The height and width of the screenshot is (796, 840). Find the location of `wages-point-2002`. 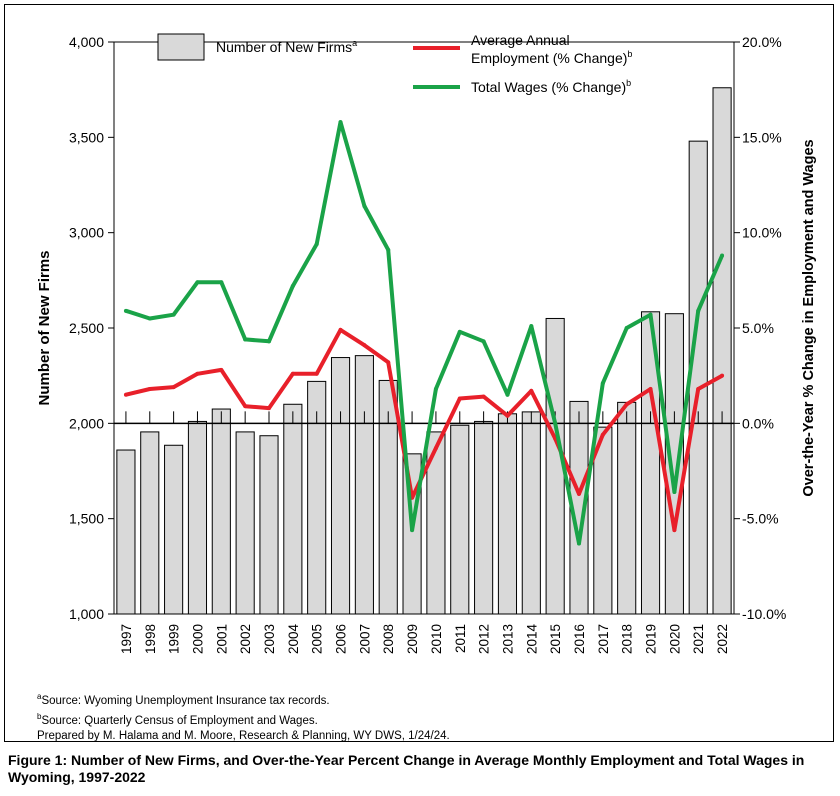

wages-point-2002 is located at coordinates (245, 339).